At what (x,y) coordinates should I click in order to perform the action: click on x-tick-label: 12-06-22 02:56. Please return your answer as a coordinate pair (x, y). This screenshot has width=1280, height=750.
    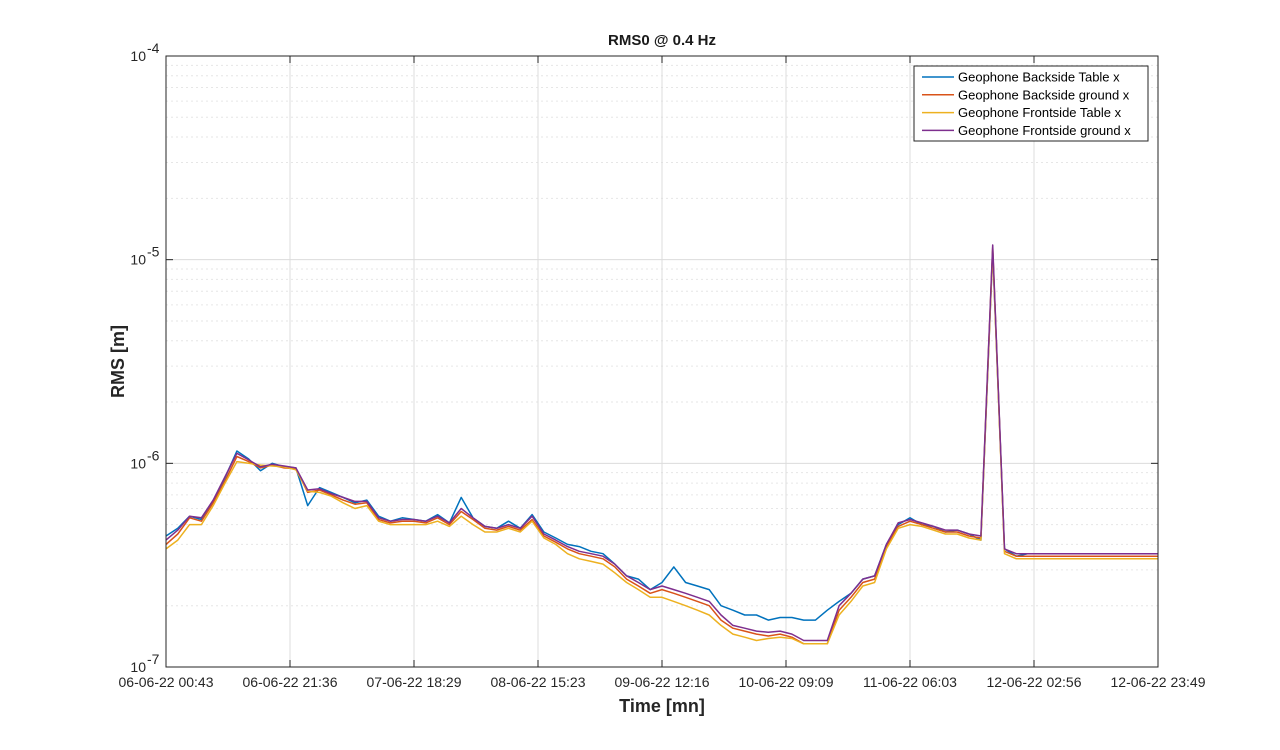
    Looking at the image, I should click on (1034, 682).